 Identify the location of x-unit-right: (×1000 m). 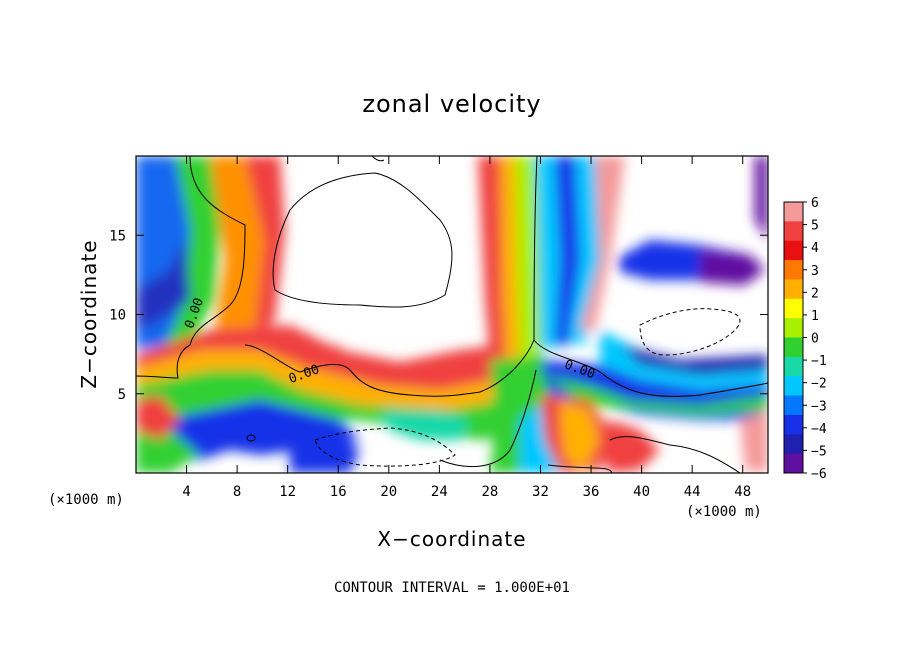
(724, 512).